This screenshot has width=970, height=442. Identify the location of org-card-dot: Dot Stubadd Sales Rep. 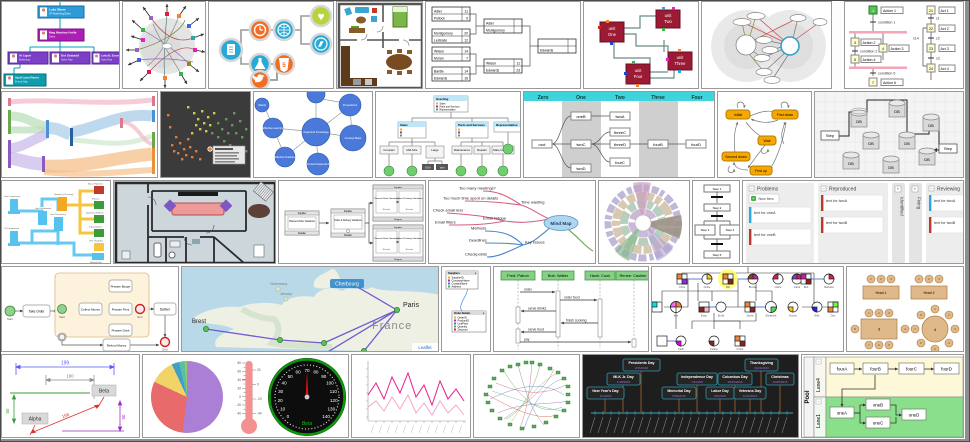
(70, 58).